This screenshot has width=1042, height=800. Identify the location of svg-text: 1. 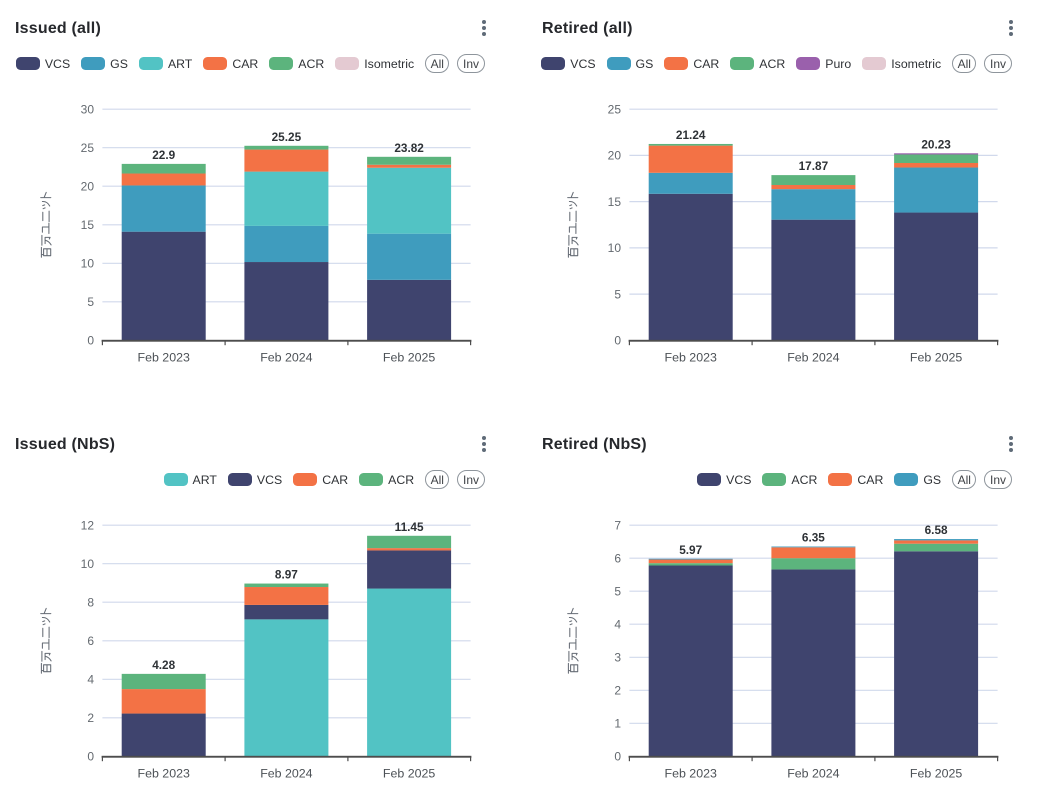
(617, 724).